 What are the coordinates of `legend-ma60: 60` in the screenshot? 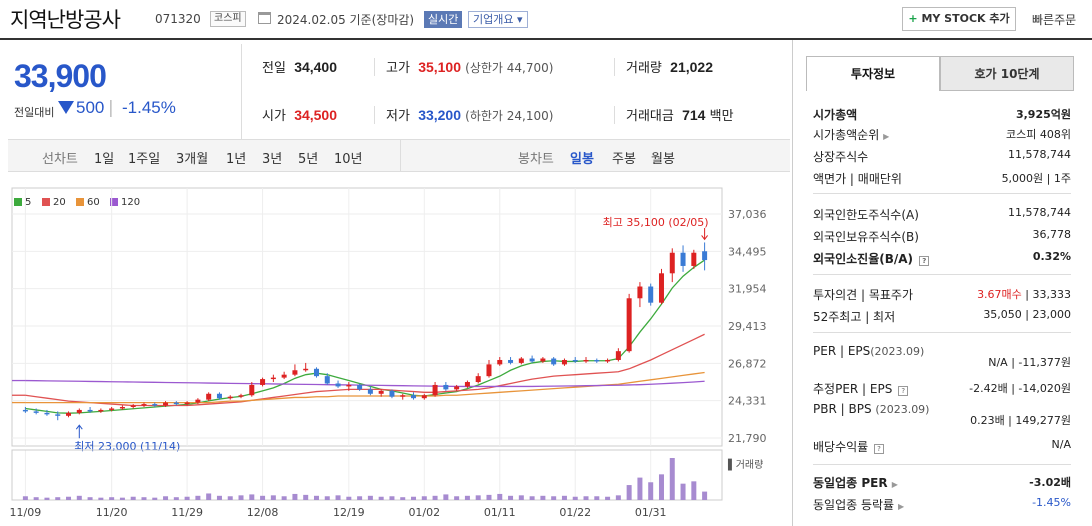 It's located at (88, 202).